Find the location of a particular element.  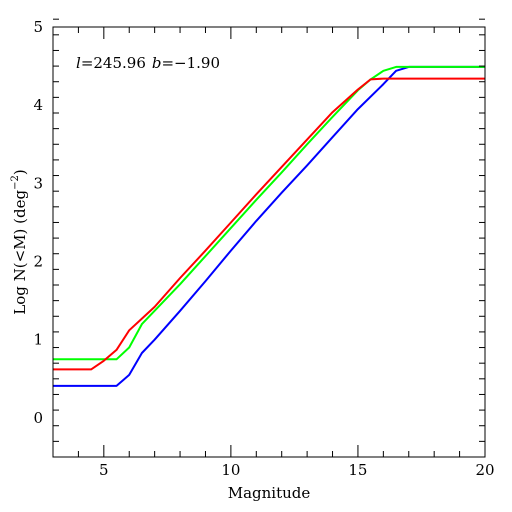

y-axis-title: Log N(<M) (deg−2) is located at coordinates (19, 241).